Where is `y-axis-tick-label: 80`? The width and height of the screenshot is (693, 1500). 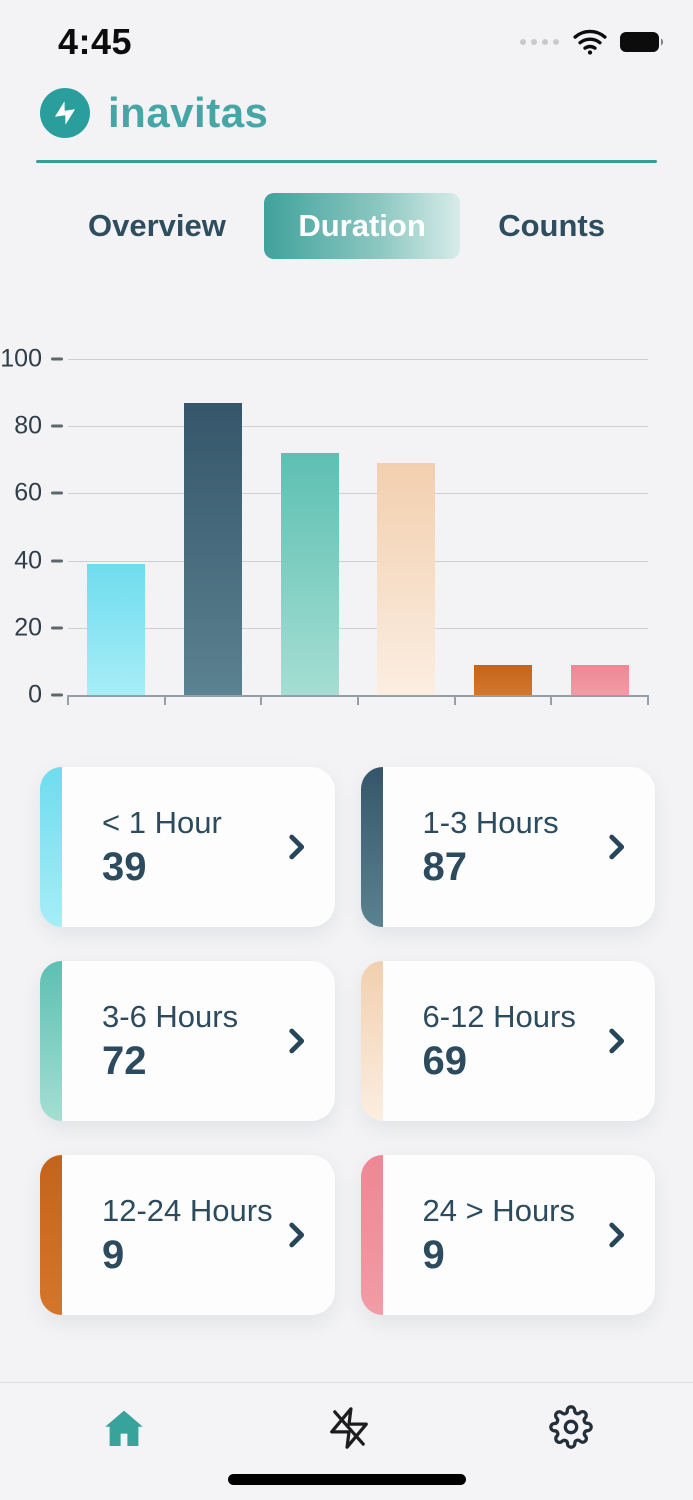 y-axis-tick-label: 80 is located at coordinates (38, 426).